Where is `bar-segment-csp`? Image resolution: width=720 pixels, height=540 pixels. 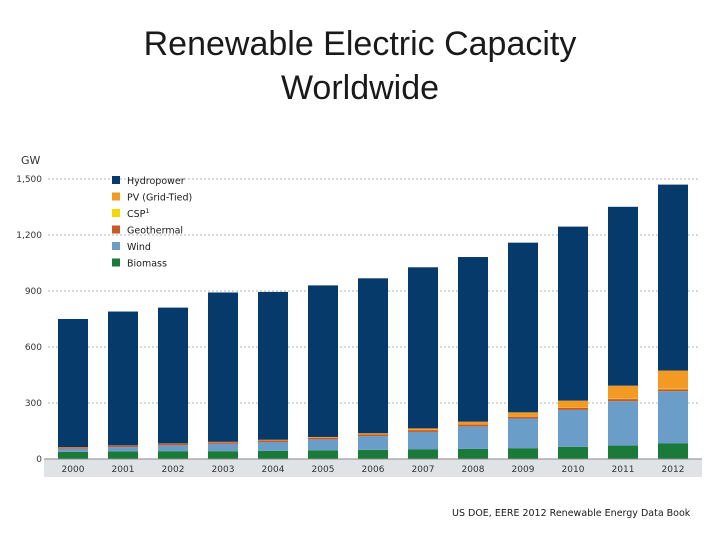
bar-segment-csp is located at coordinates (673, 389).